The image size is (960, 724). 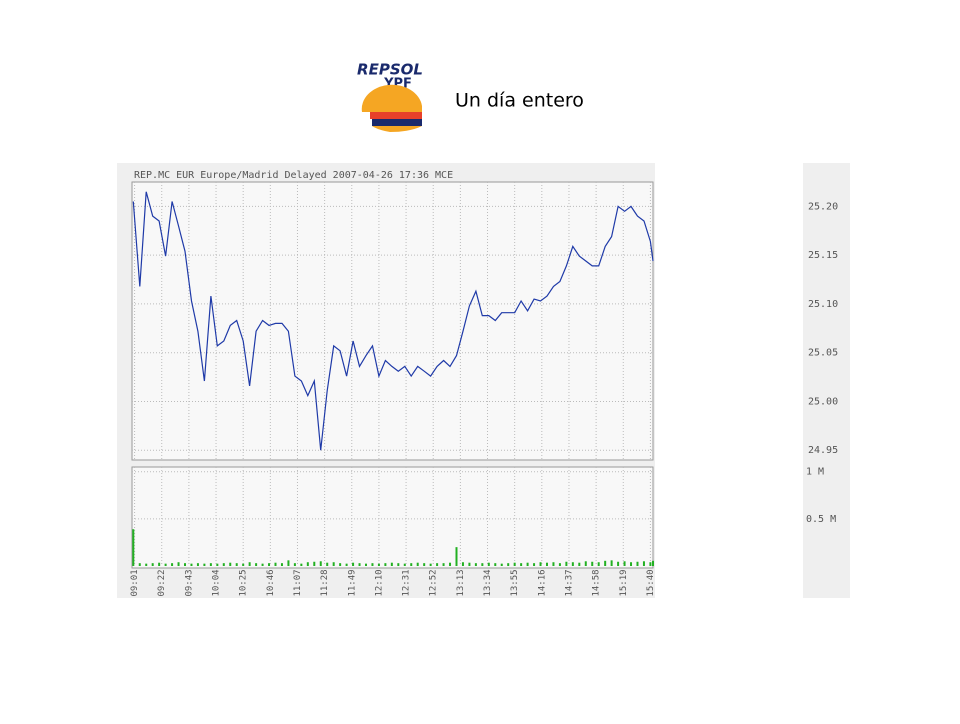 I want to click on volume-plot, so click(x=392, y=517).